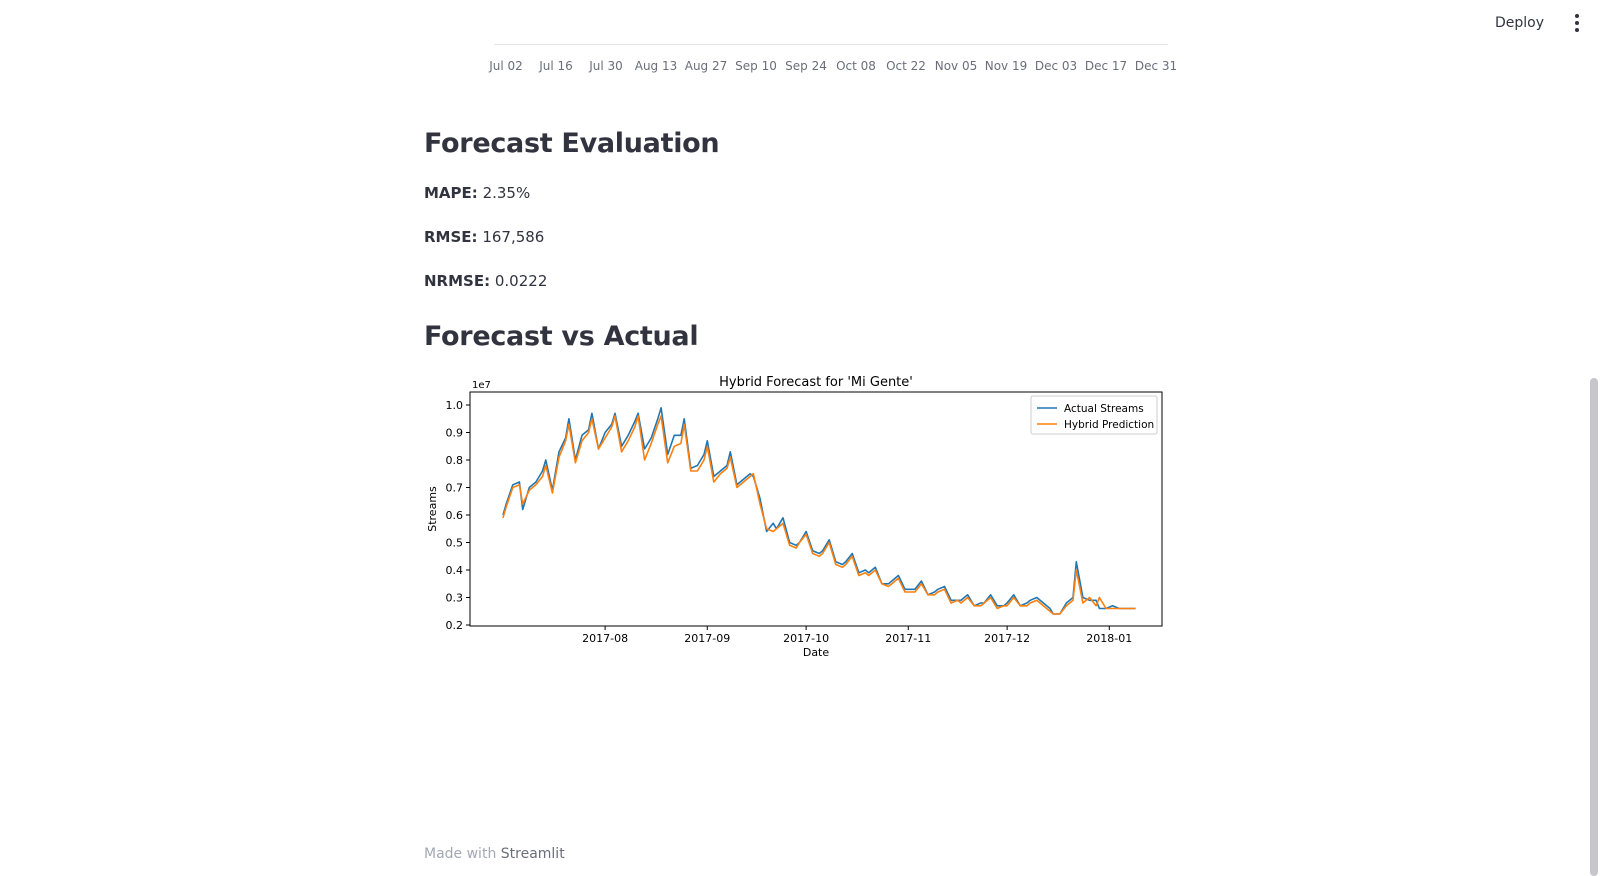  I want to click on footer: Made with Streamlit, so click(494, 854).